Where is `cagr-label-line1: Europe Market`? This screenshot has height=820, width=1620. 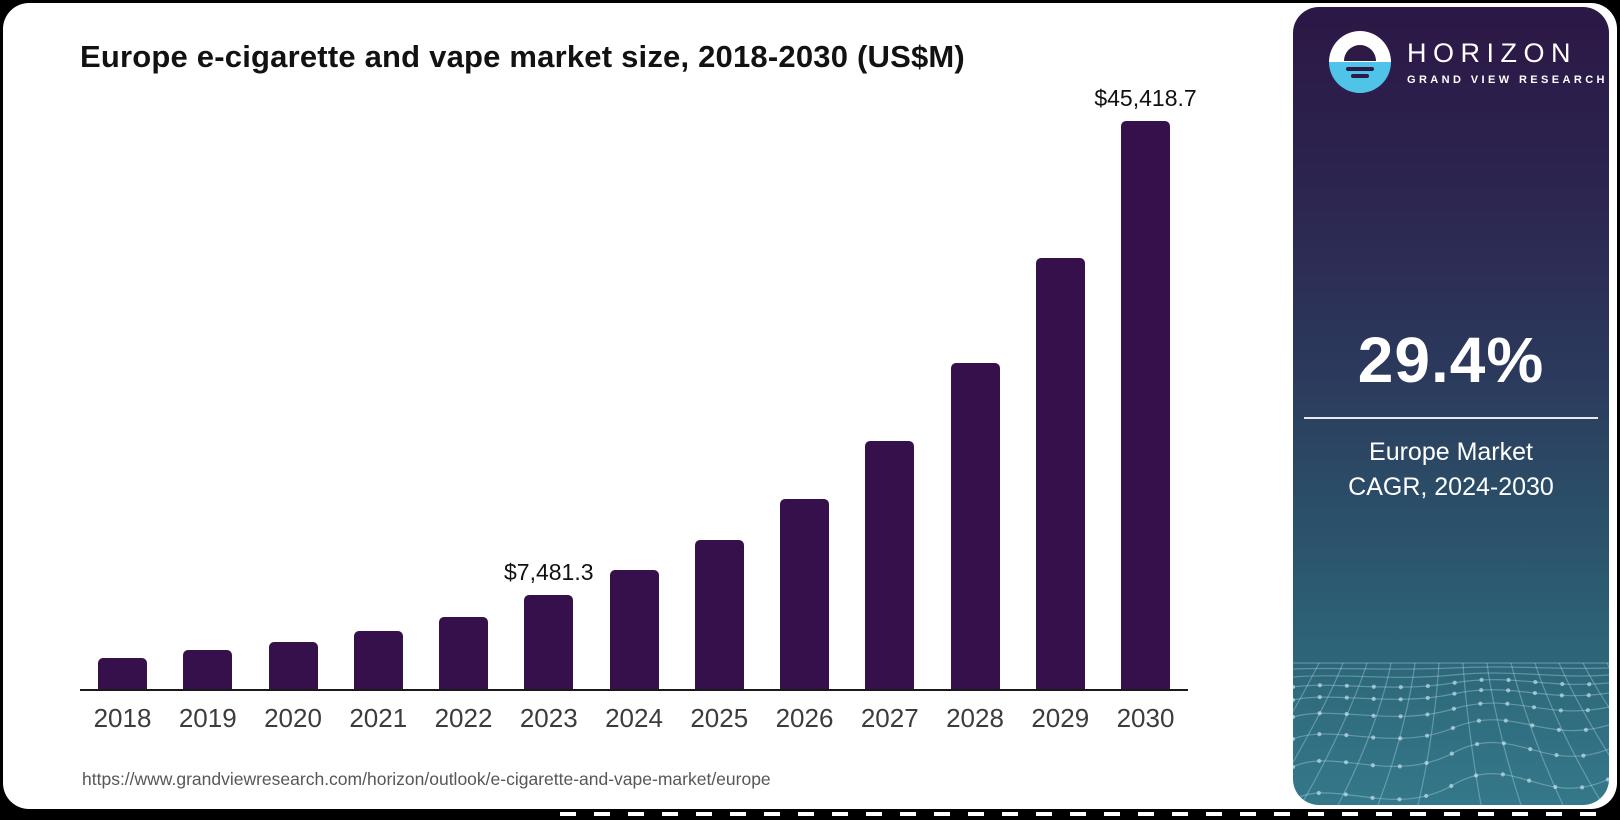
cagr-label-line1: Europe Market is located at coordinates (1451, 452).